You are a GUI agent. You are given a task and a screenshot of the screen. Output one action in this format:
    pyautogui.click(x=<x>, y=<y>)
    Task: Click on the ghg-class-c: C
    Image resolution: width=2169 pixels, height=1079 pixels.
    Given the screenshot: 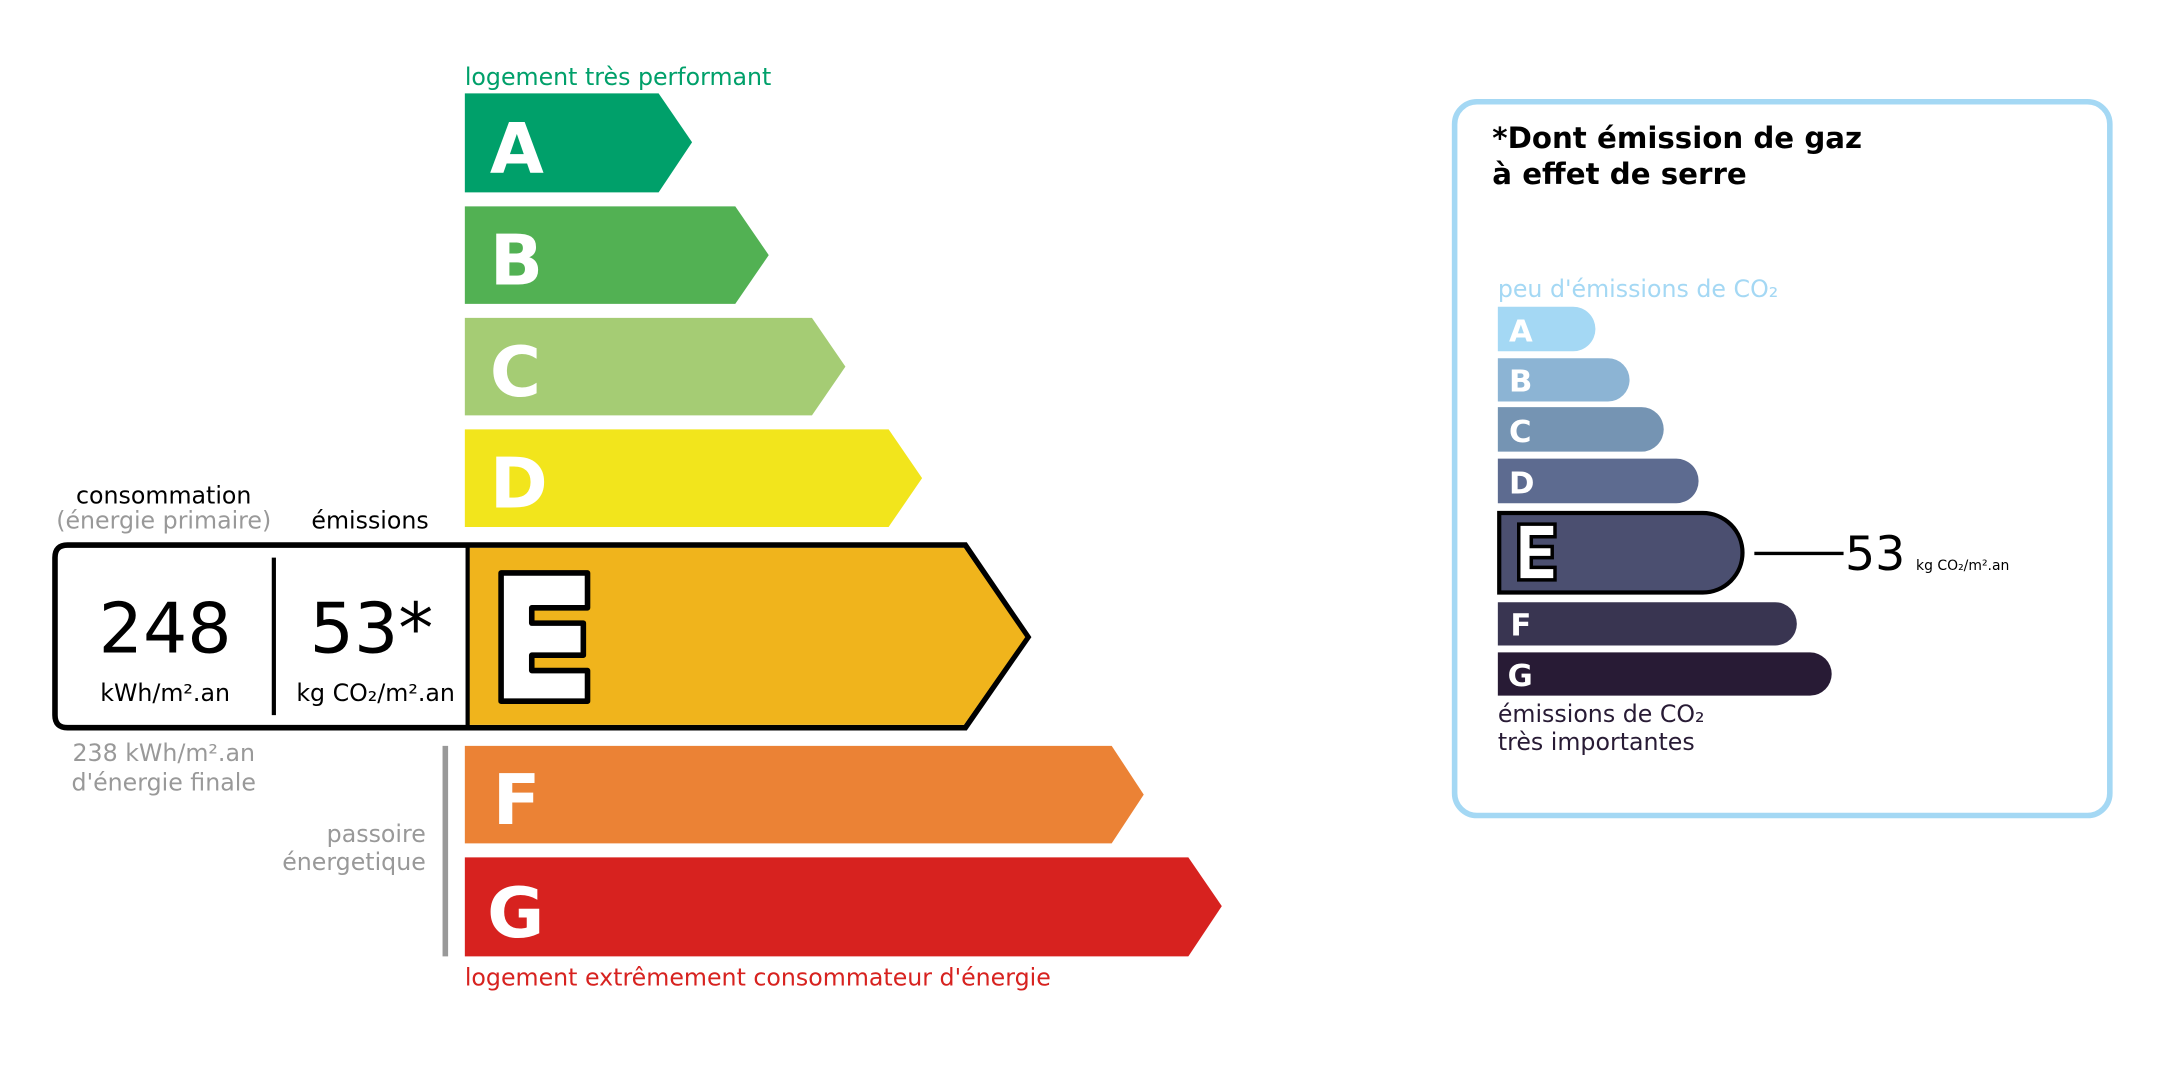 What is the action you would take?
    pyautogui.click(x=1580, y=429)
    